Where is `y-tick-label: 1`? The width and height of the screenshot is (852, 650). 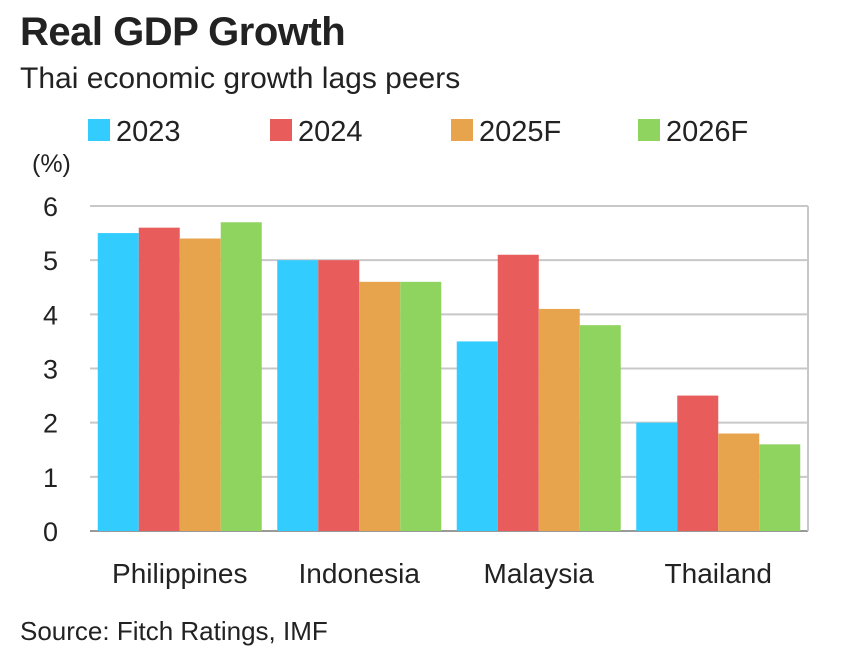
y-tick-label: 1 is located at coordinates (50, 478).